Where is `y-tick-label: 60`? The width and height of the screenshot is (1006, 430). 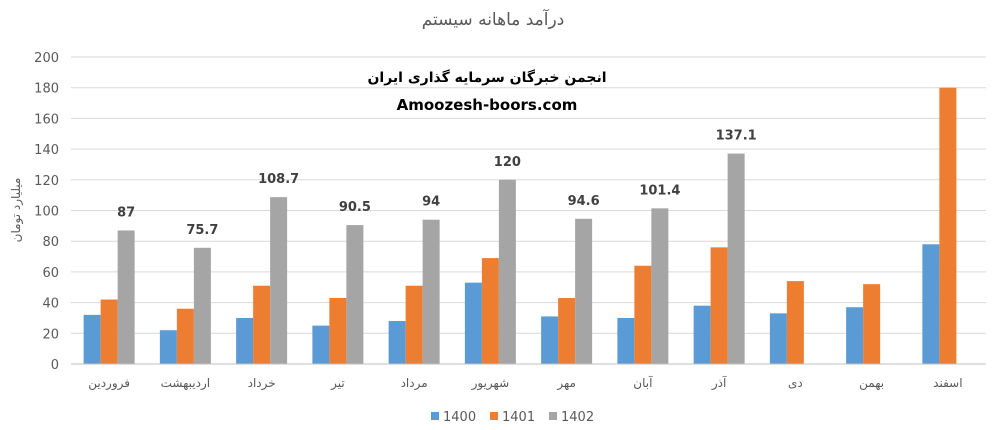 y-tick-label: 60 is located at coordinates (50, 273).